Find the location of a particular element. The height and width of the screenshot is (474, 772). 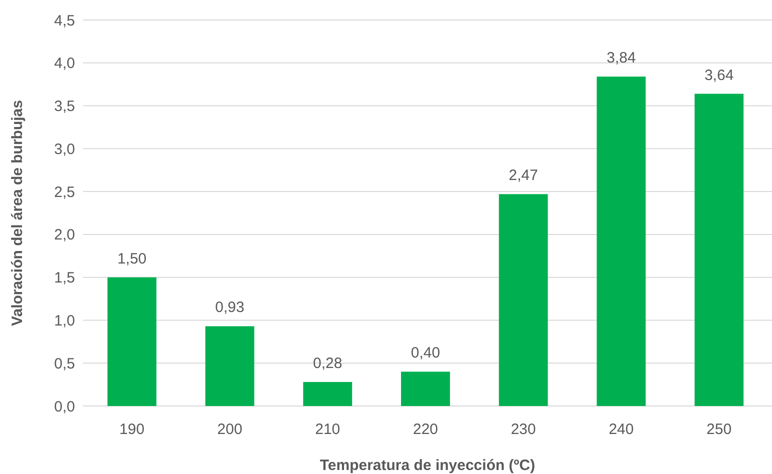

y-tick-label: 1,5 is located at coordinates (64, 278).